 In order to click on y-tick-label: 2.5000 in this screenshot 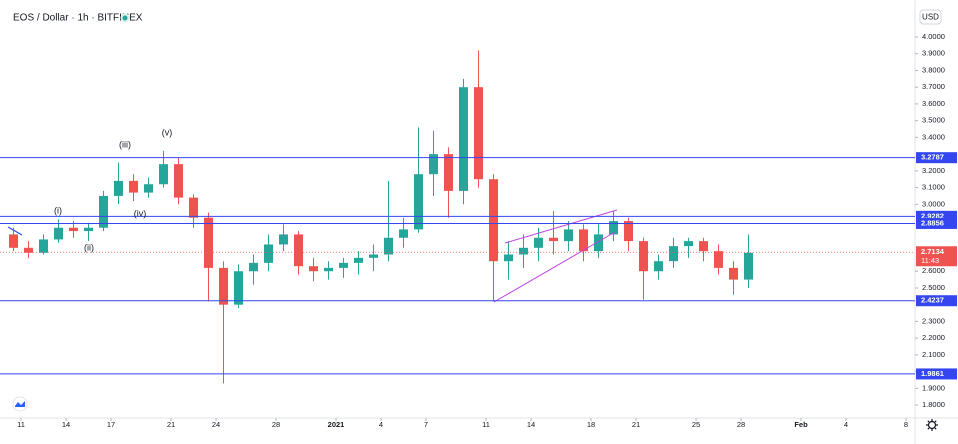, I will do `click(933, 287)`.